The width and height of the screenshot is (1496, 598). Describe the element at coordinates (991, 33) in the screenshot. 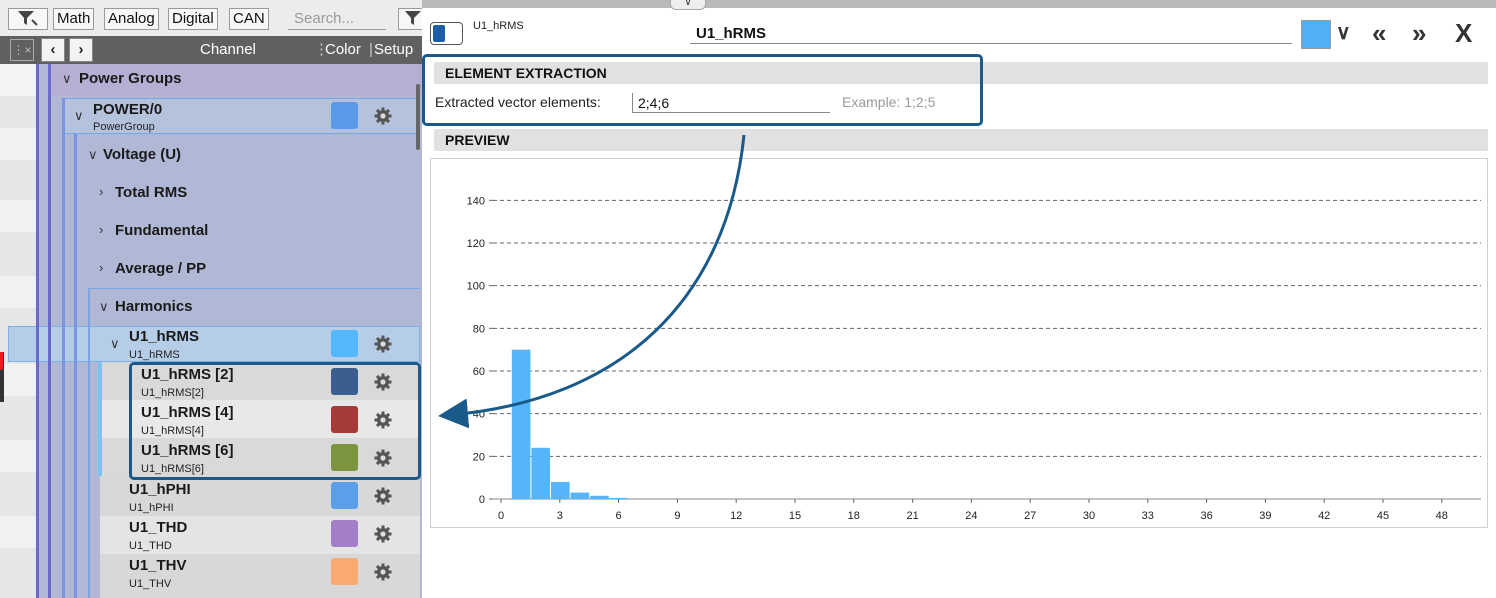

I see `channel-name-field: U1_hRMS` at that location.